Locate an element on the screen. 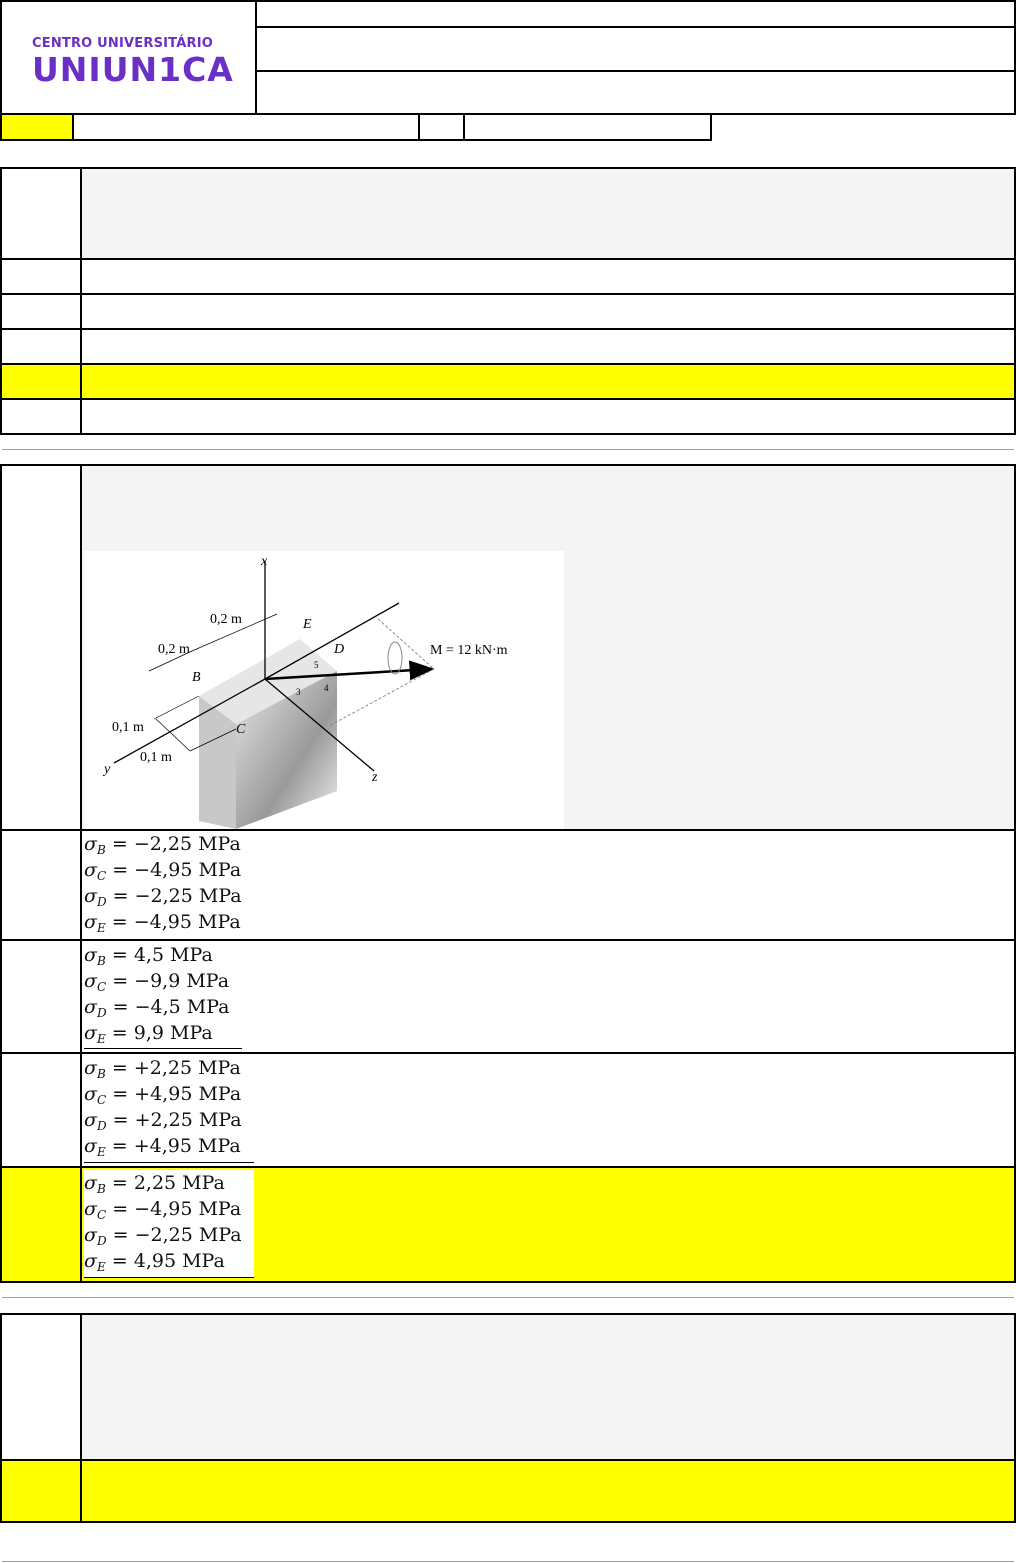 This screenshot has width=1016, height=1563. logo-line1: CENTRO UNIVERSITÁRIO is located at coordinates (122, 43).